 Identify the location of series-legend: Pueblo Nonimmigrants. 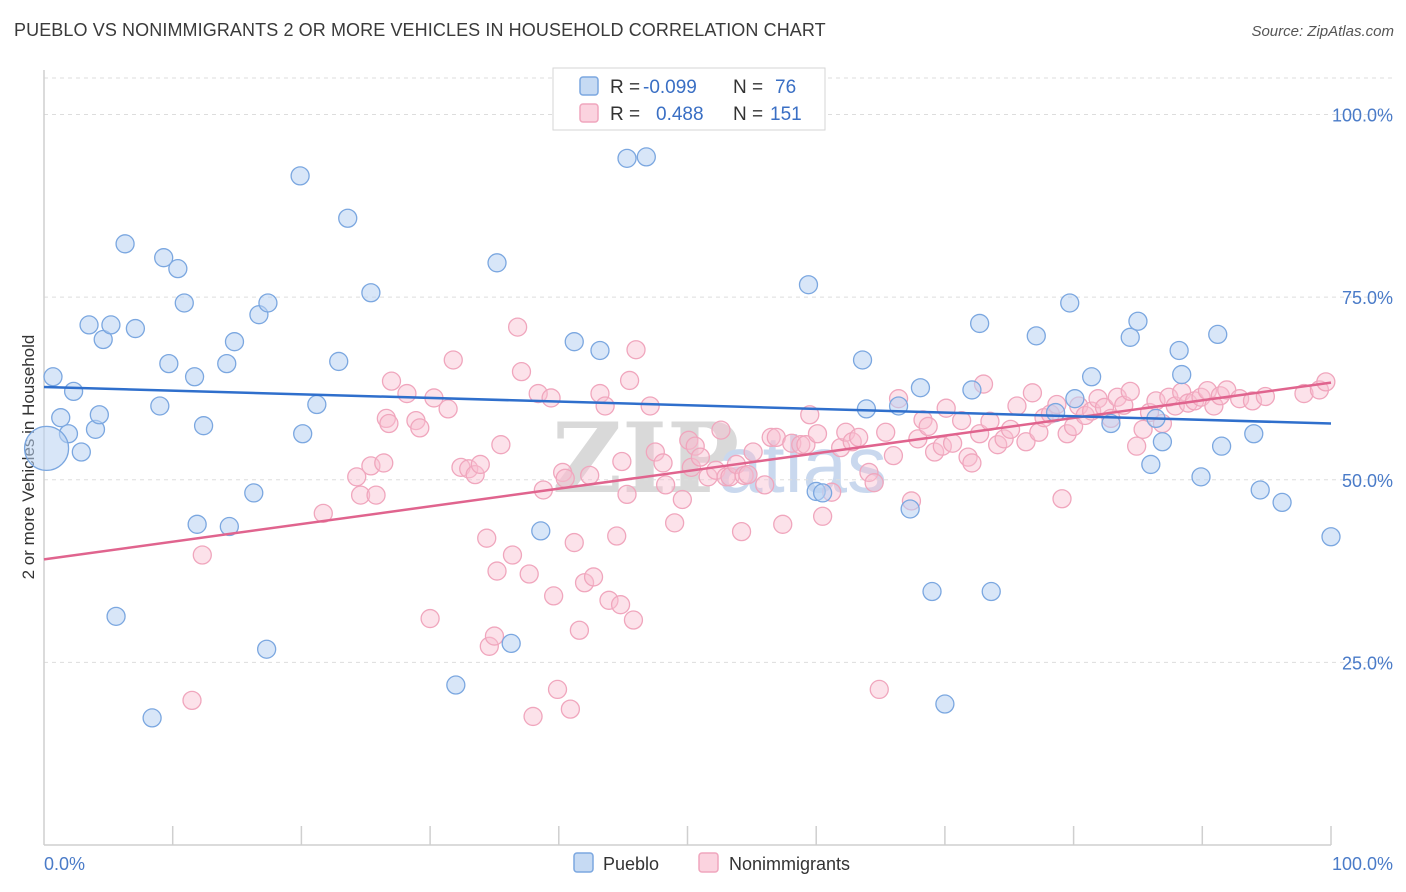
(711, 863).